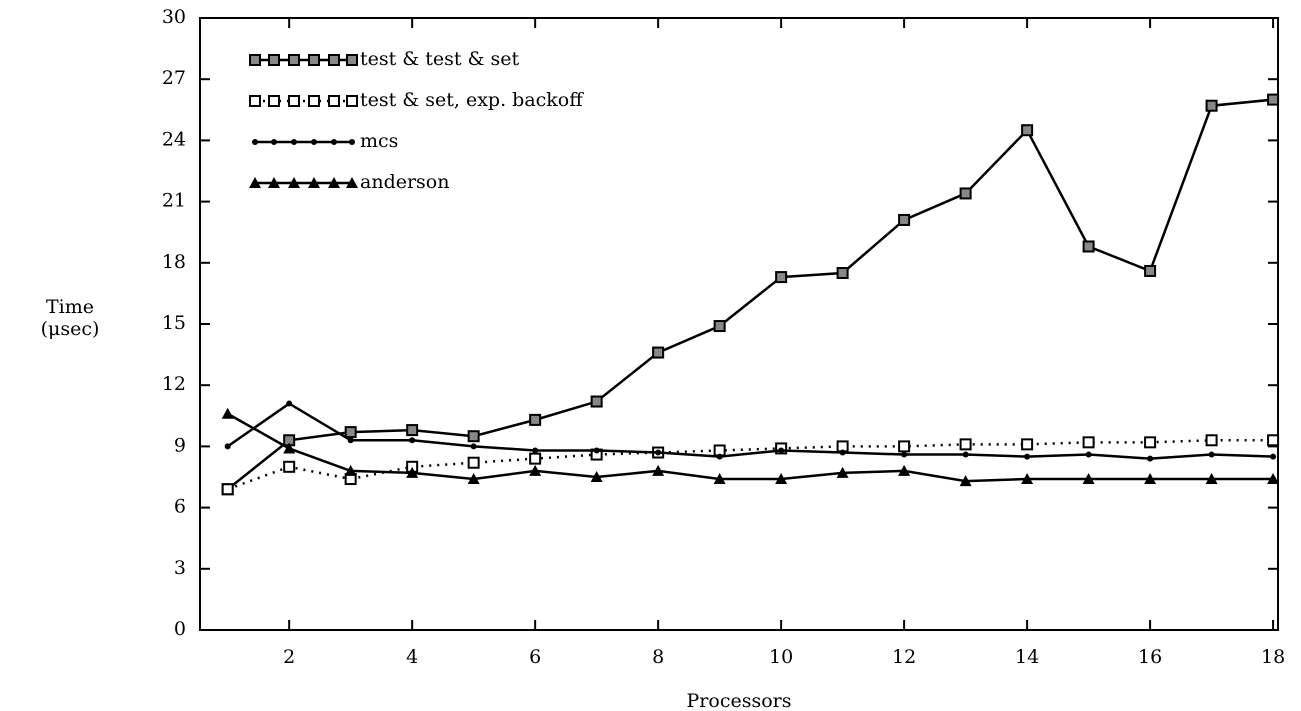 The image size is (1301, 711). I want to click on y-tick-label: 9, so click(180, 445).